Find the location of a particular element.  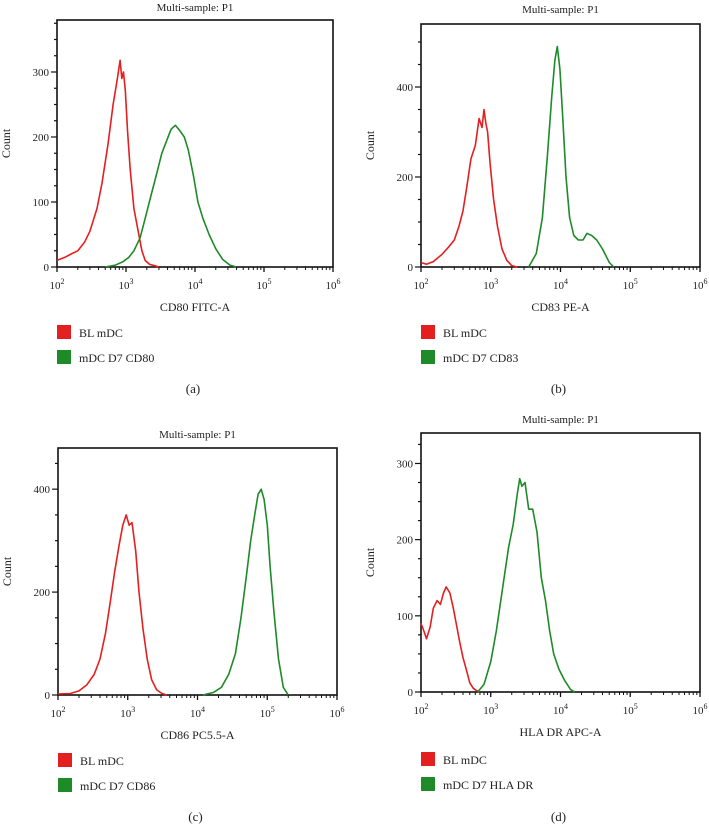

y-tick-label: 100 is located at coordinates (405, 617).